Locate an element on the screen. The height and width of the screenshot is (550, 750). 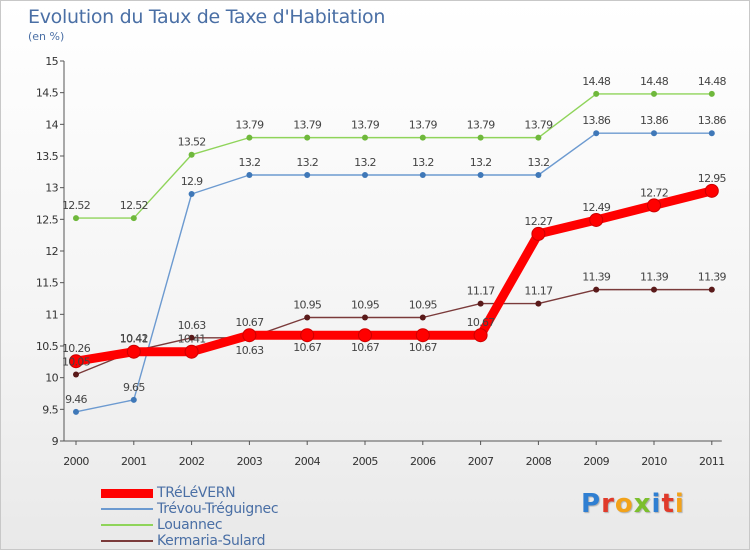
y-tick-label: 10.5 is located at coordinates (47, 346).